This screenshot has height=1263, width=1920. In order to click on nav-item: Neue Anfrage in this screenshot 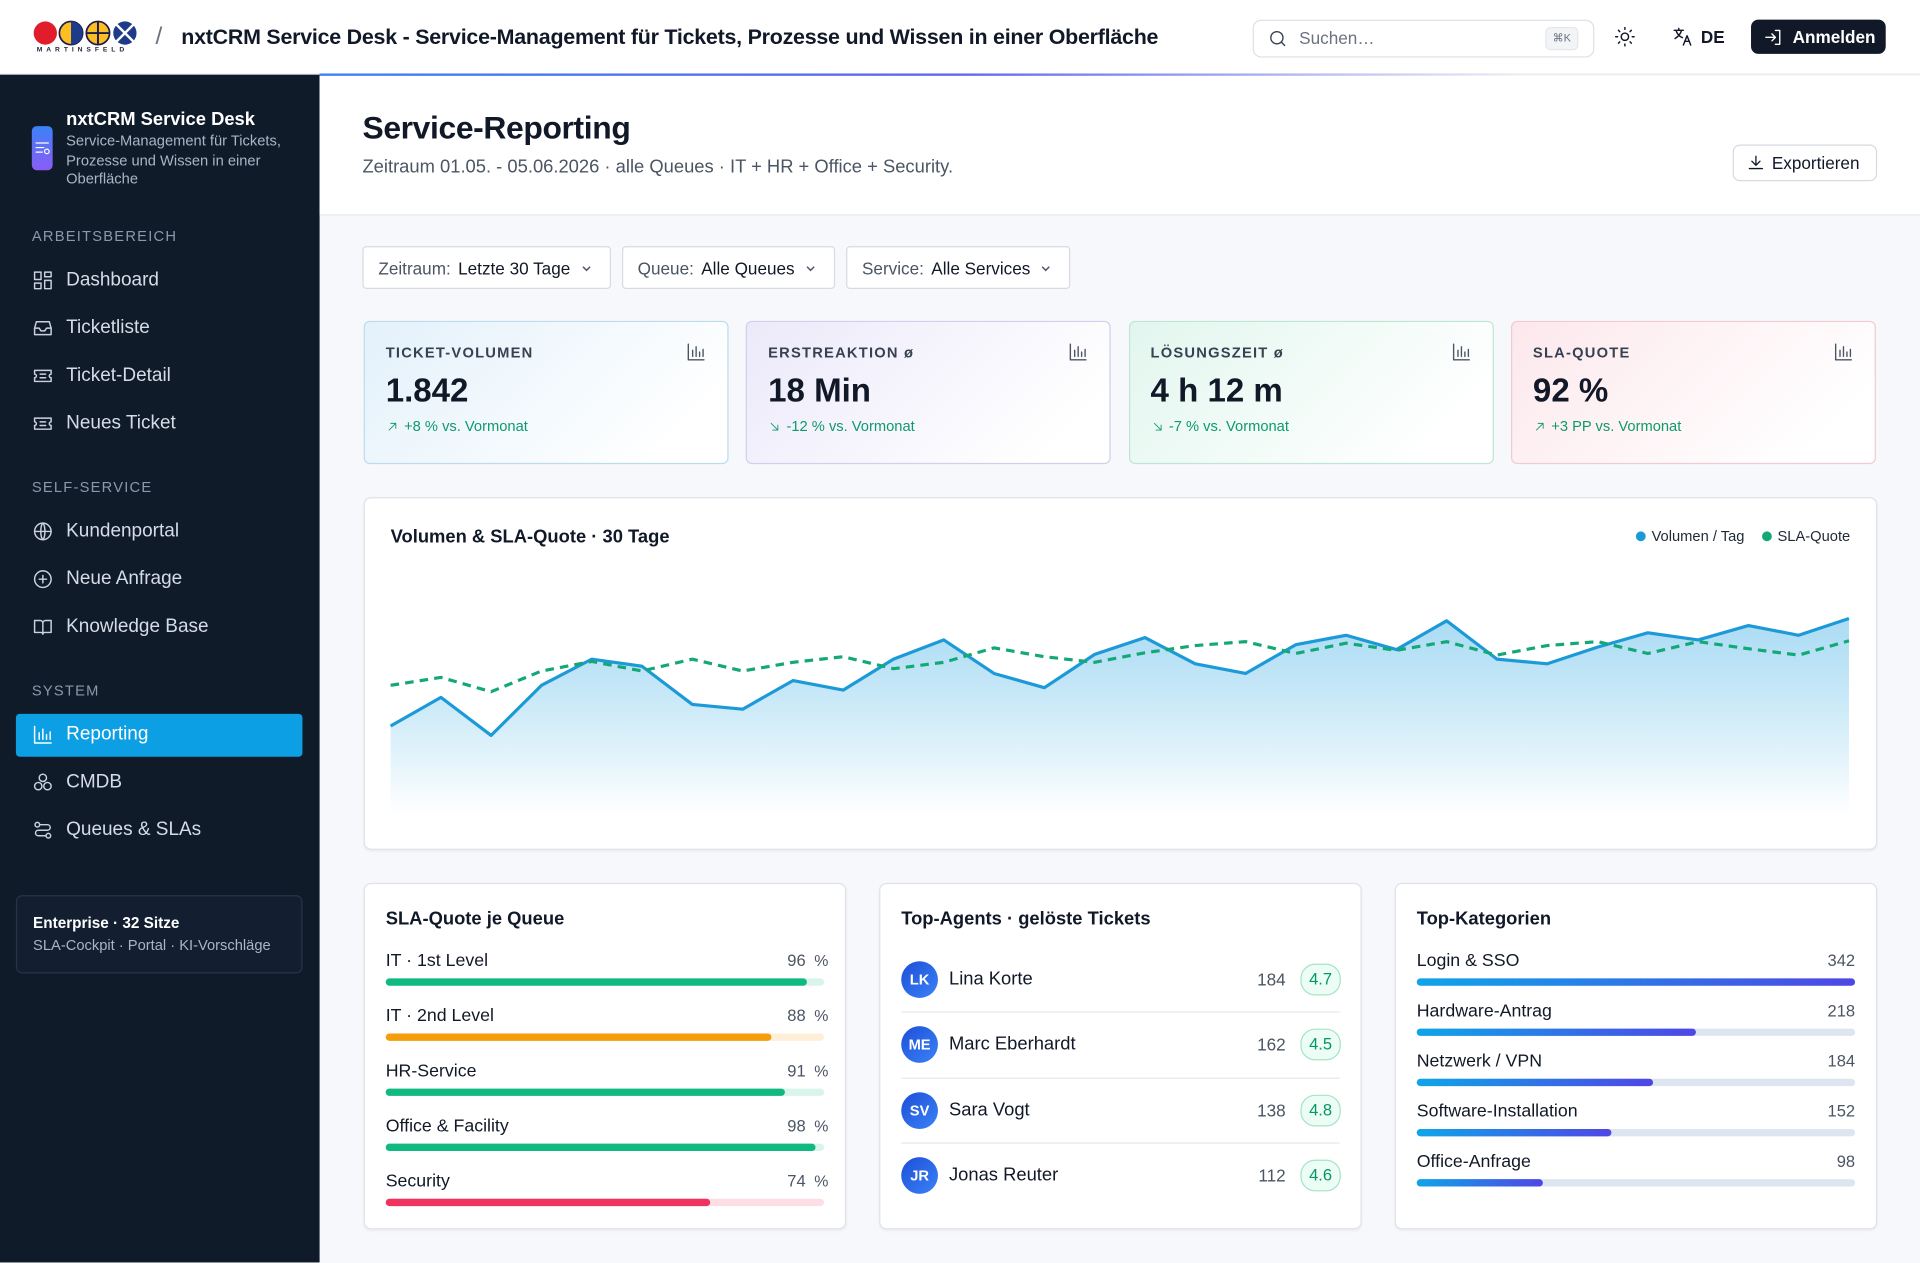, I will do `click(159, 579)`.